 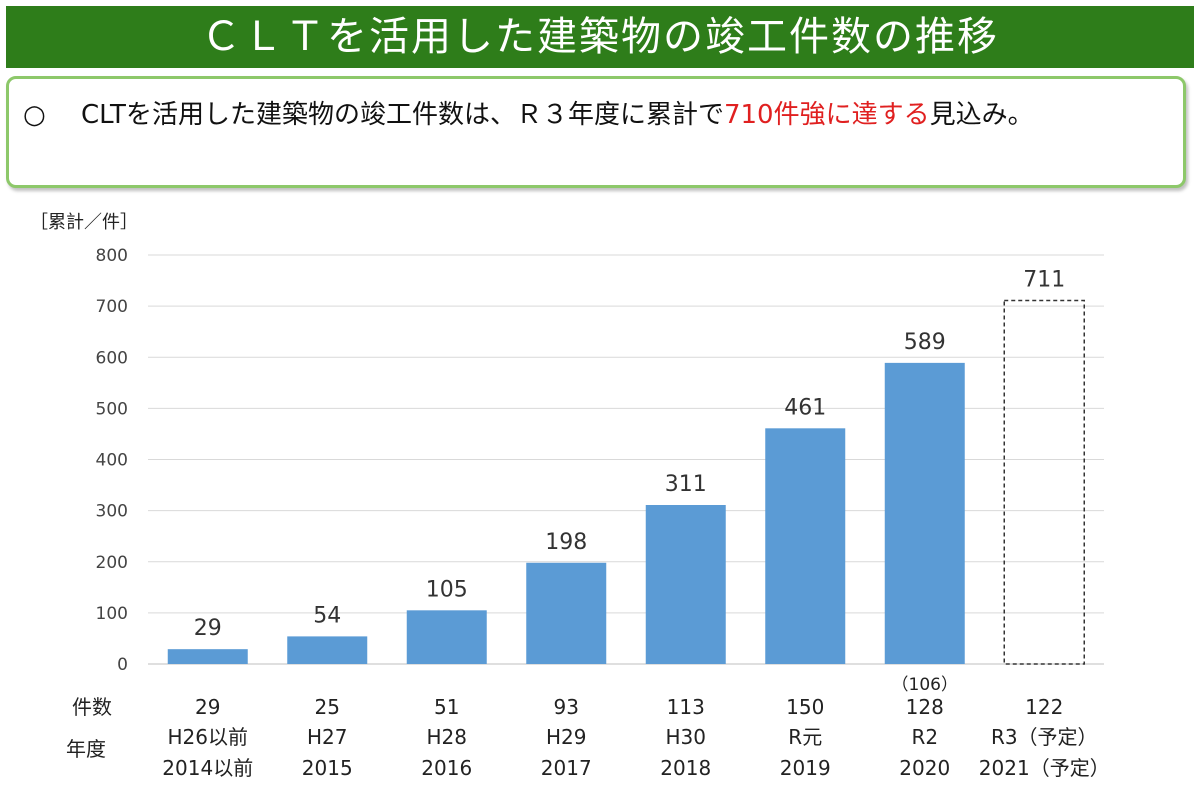 What do you see at coordinates (685, 768) in the screenshot?
I see `category-year-label: 2018` at bounding box center [685, 768].